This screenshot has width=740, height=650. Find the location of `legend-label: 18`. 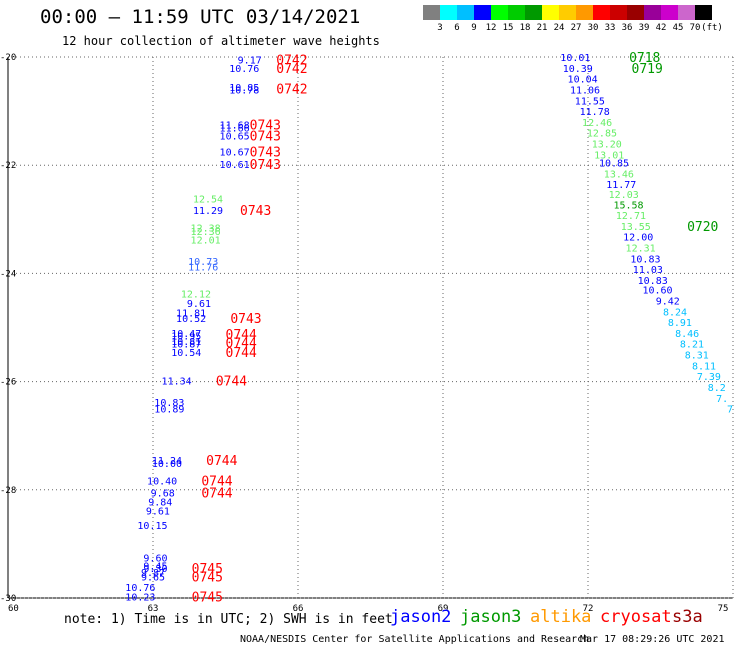

legend-label: 18 is located at coordinates (525, 28).